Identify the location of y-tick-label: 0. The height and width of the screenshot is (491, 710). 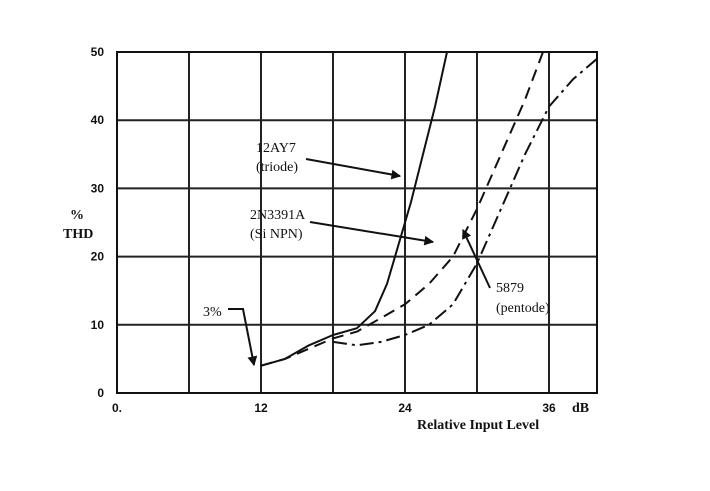
(100, 393).